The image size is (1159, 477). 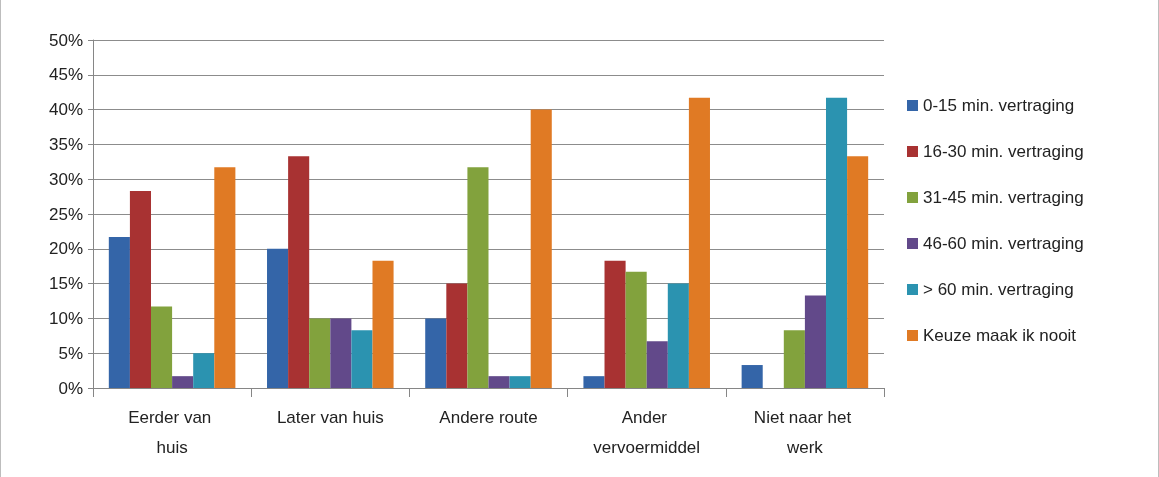 I want to click on x-tick-label: Niet naar het werk, so click(x=804, y=432).